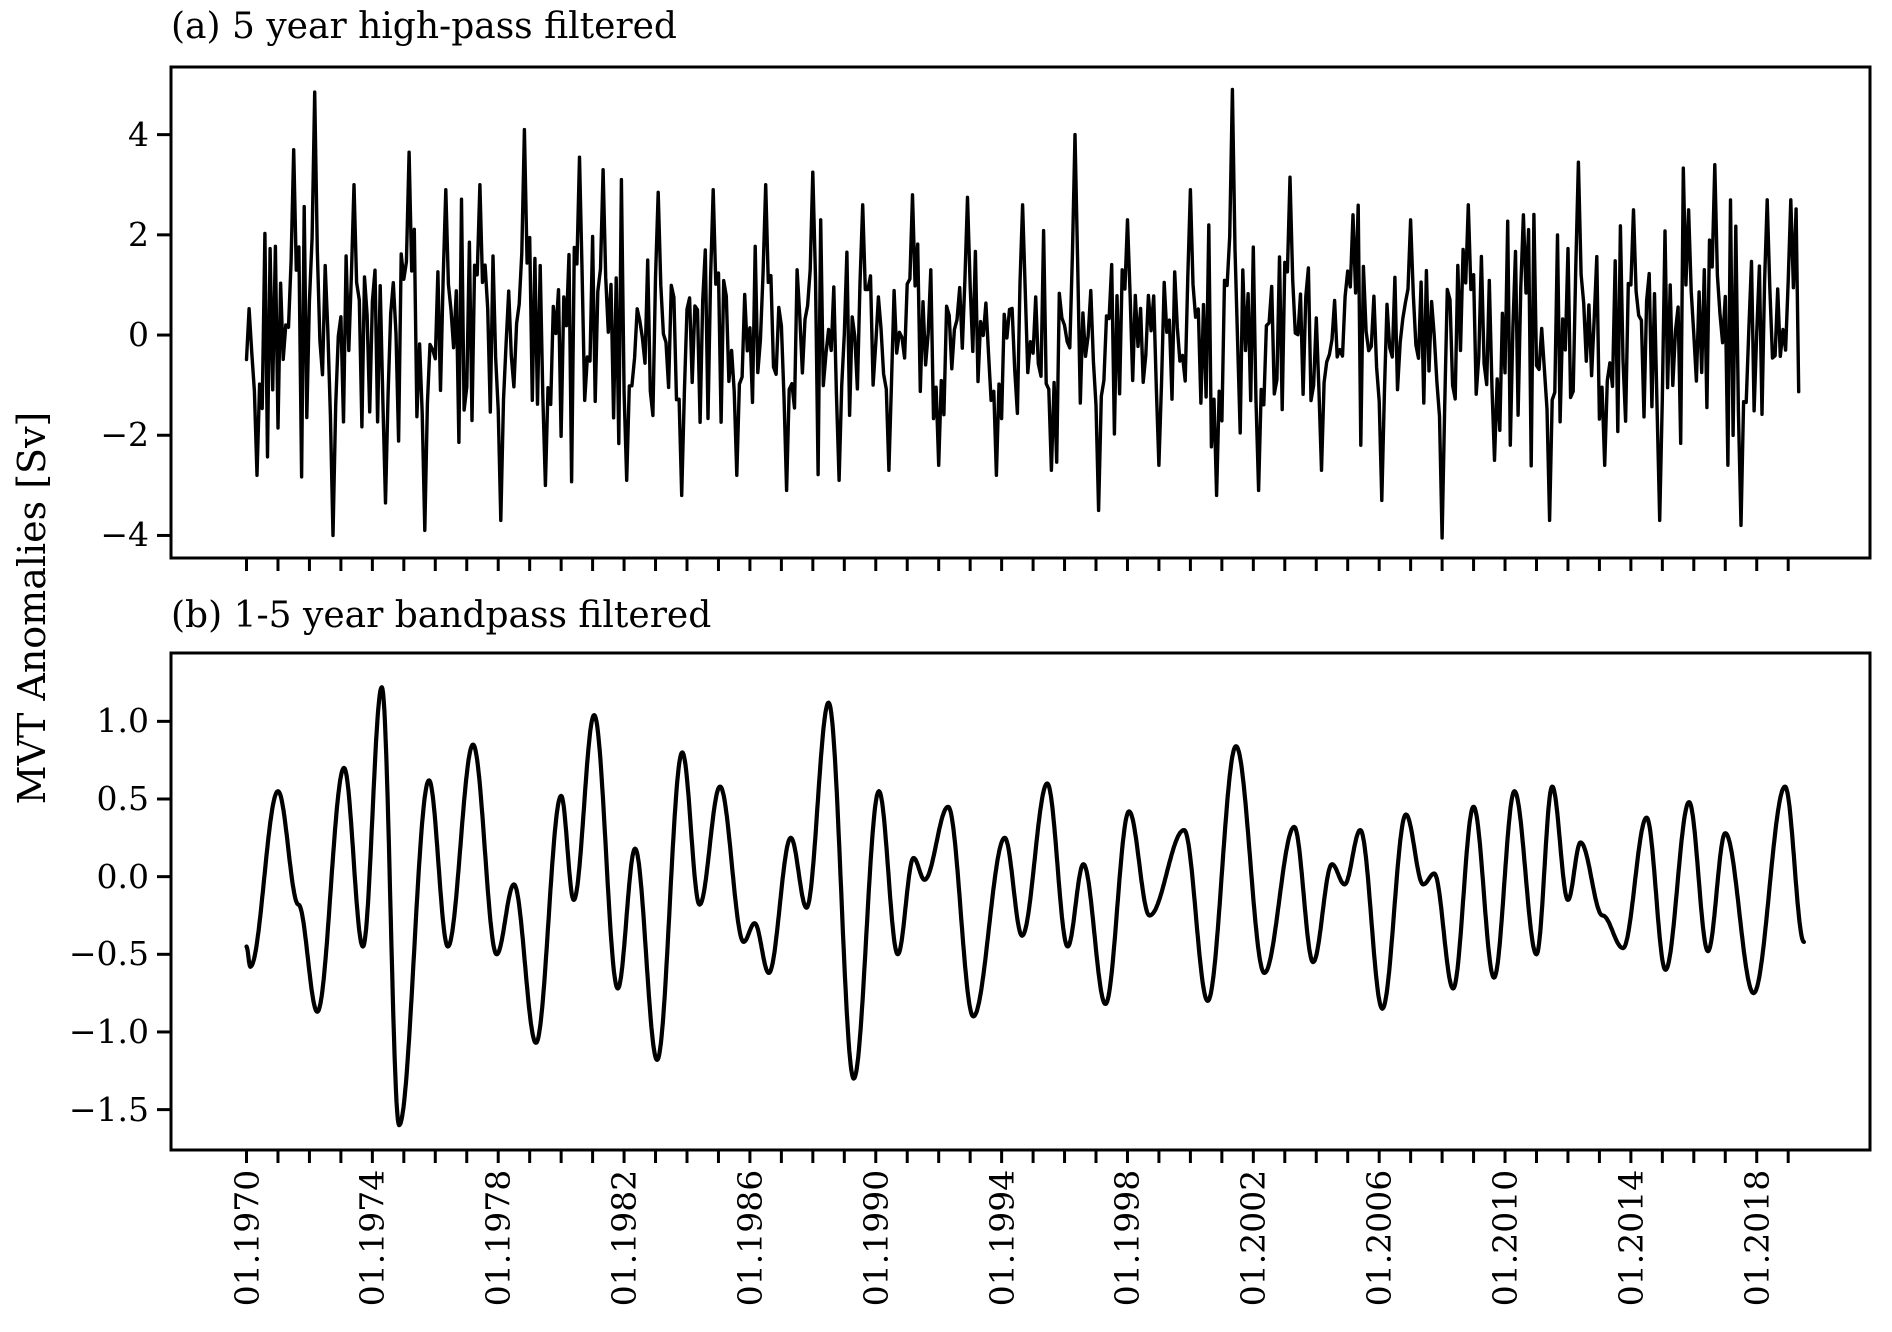 The height and width of the screenshot is (1332, 1892). Describe the element at coordinates (441, 615) in the screenshot. I see `panel-b-title: (b) 1-5 year bandpass filtered` at that location.